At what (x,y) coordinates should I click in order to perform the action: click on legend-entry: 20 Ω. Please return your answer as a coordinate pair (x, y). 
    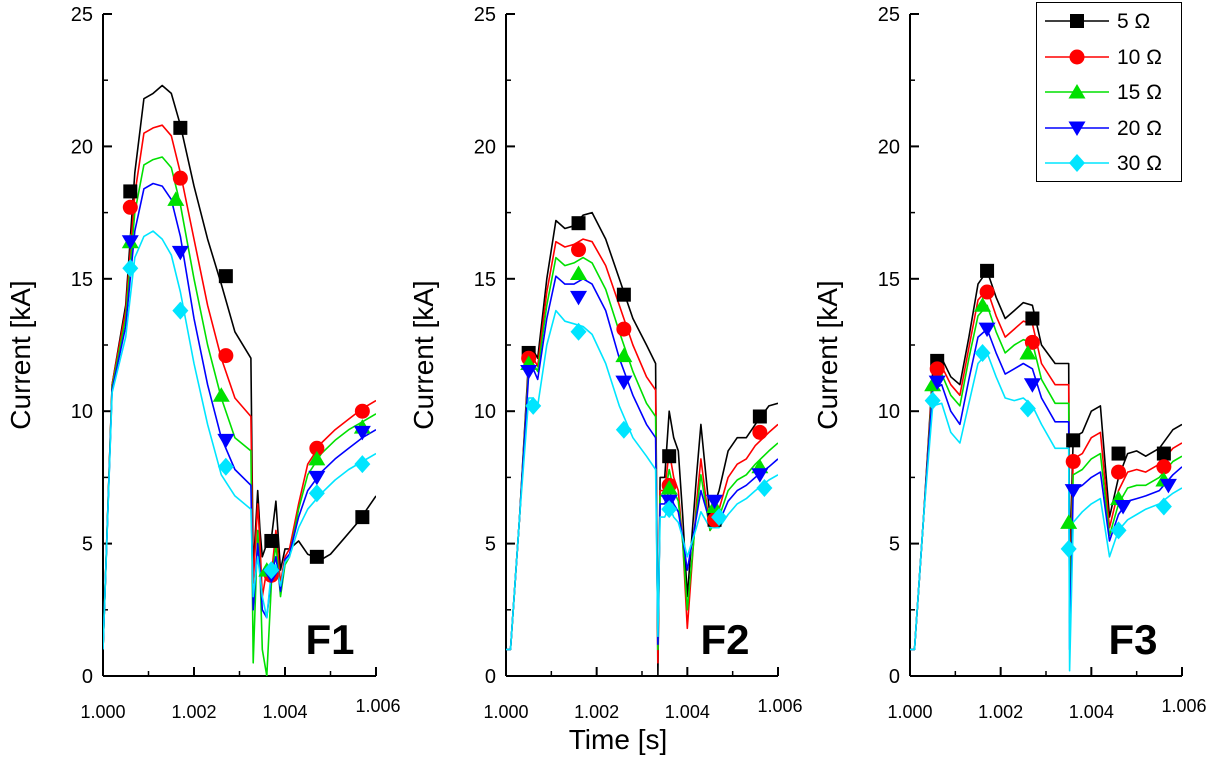
    Looking at the image, I should click on (1110, 128).